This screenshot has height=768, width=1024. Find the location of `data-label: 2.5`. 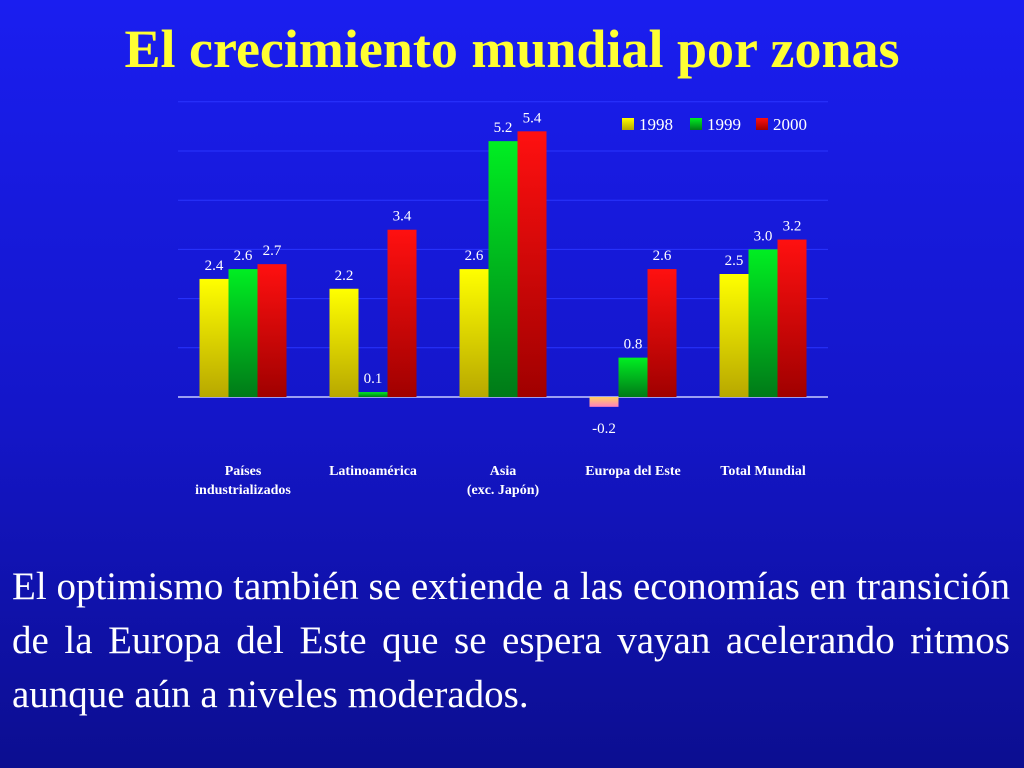

data-label: 2.5 is located at coordinates (734, 261).